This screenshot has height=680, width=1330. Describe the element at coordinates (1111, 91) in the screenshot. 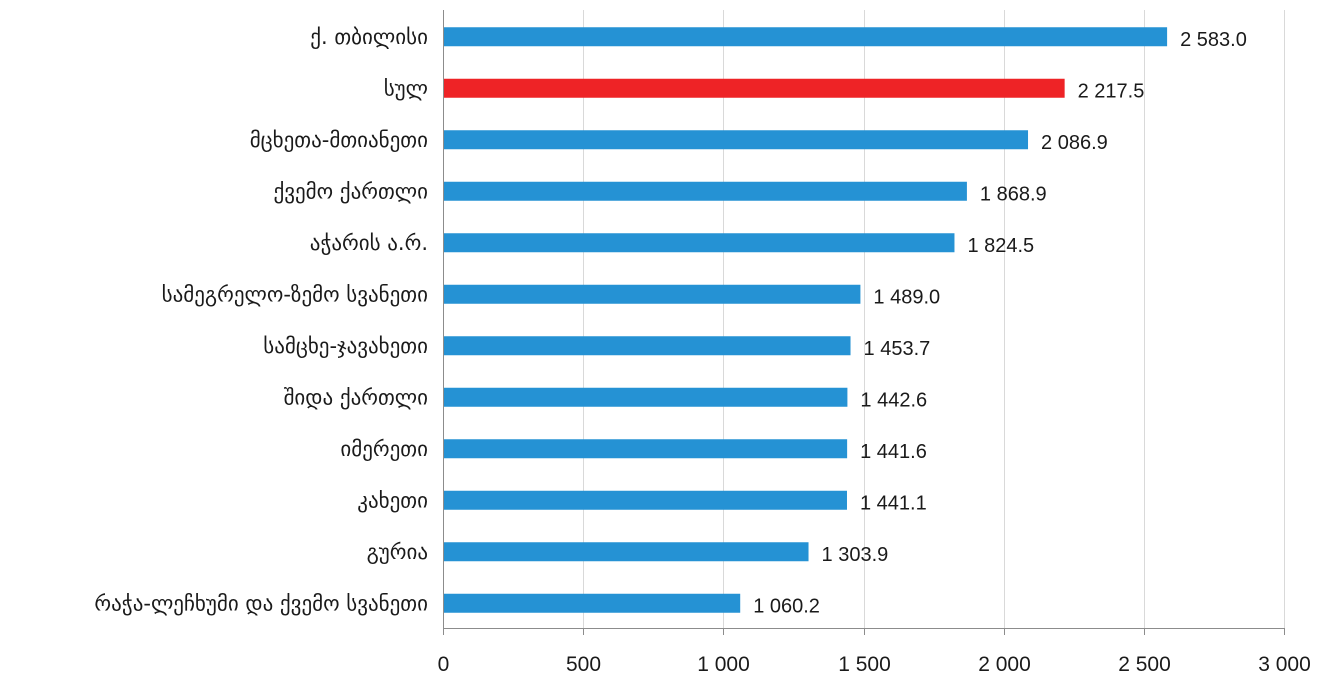

I see `data-label: 2 217.5` at that location.